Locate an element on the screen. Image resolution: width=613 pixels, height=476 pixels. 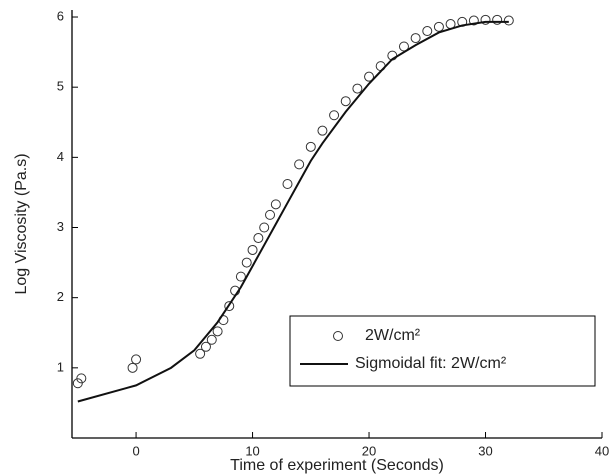
y-tick-label: 6 is located at coordinates (60, 15).